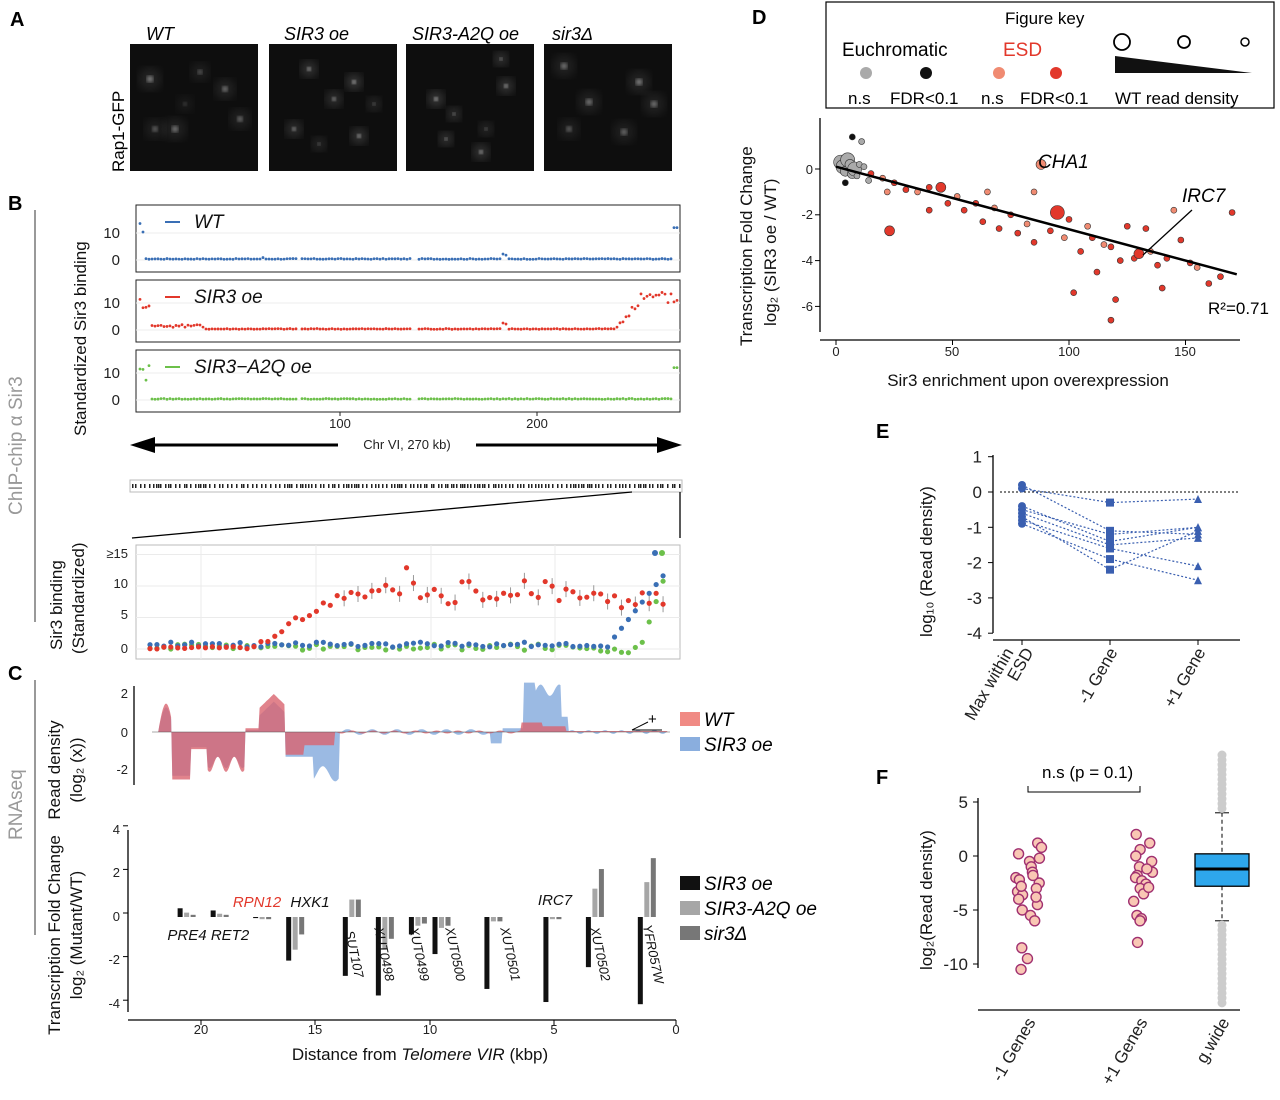  Describe the element at coordinates (1063, 162) in the screenshot. I see `annot-cha1: CHA1` at that location.